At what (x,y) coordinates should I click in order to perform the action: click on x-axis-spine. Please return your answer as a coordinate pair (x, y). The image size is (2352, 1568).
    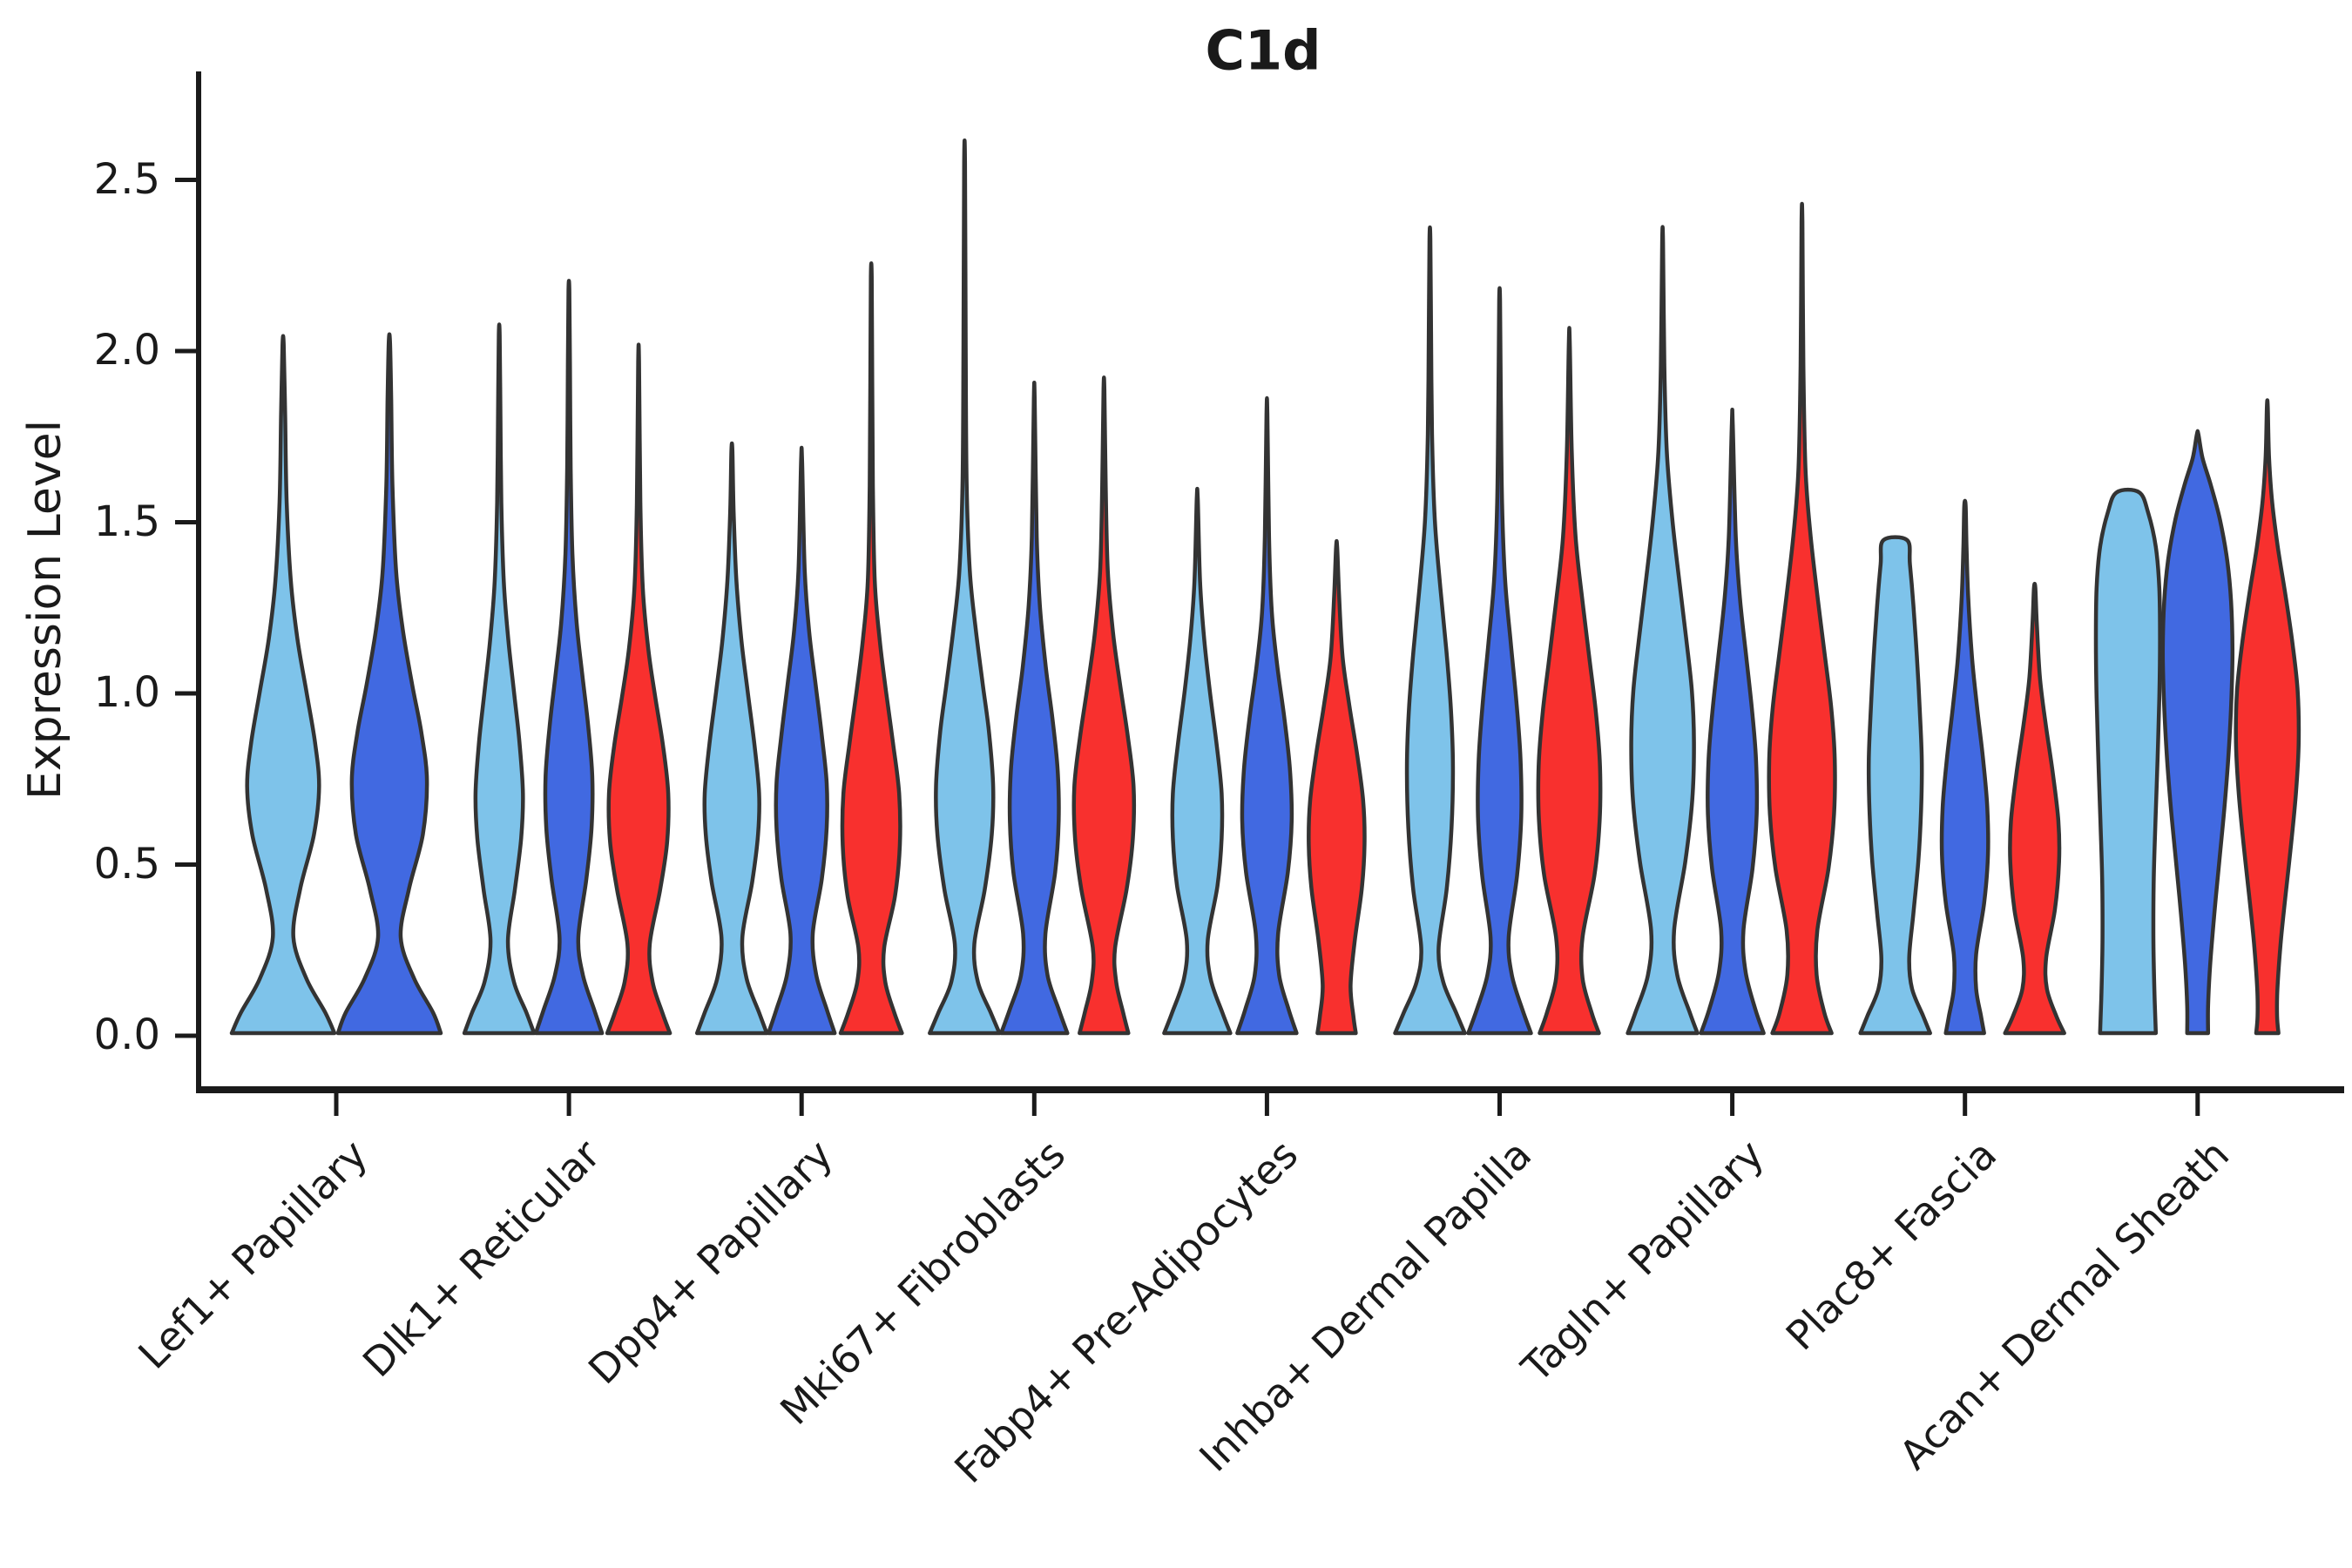
    Looking at the image, I should click on (1270, 1089).